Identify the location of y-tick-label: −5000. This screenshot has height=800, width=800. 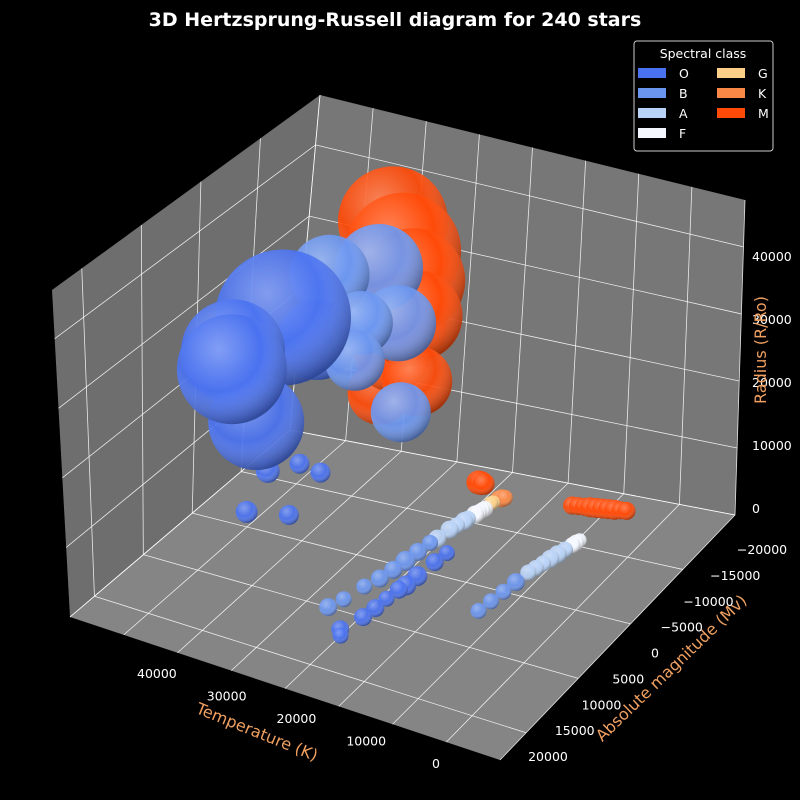
(682, 627).